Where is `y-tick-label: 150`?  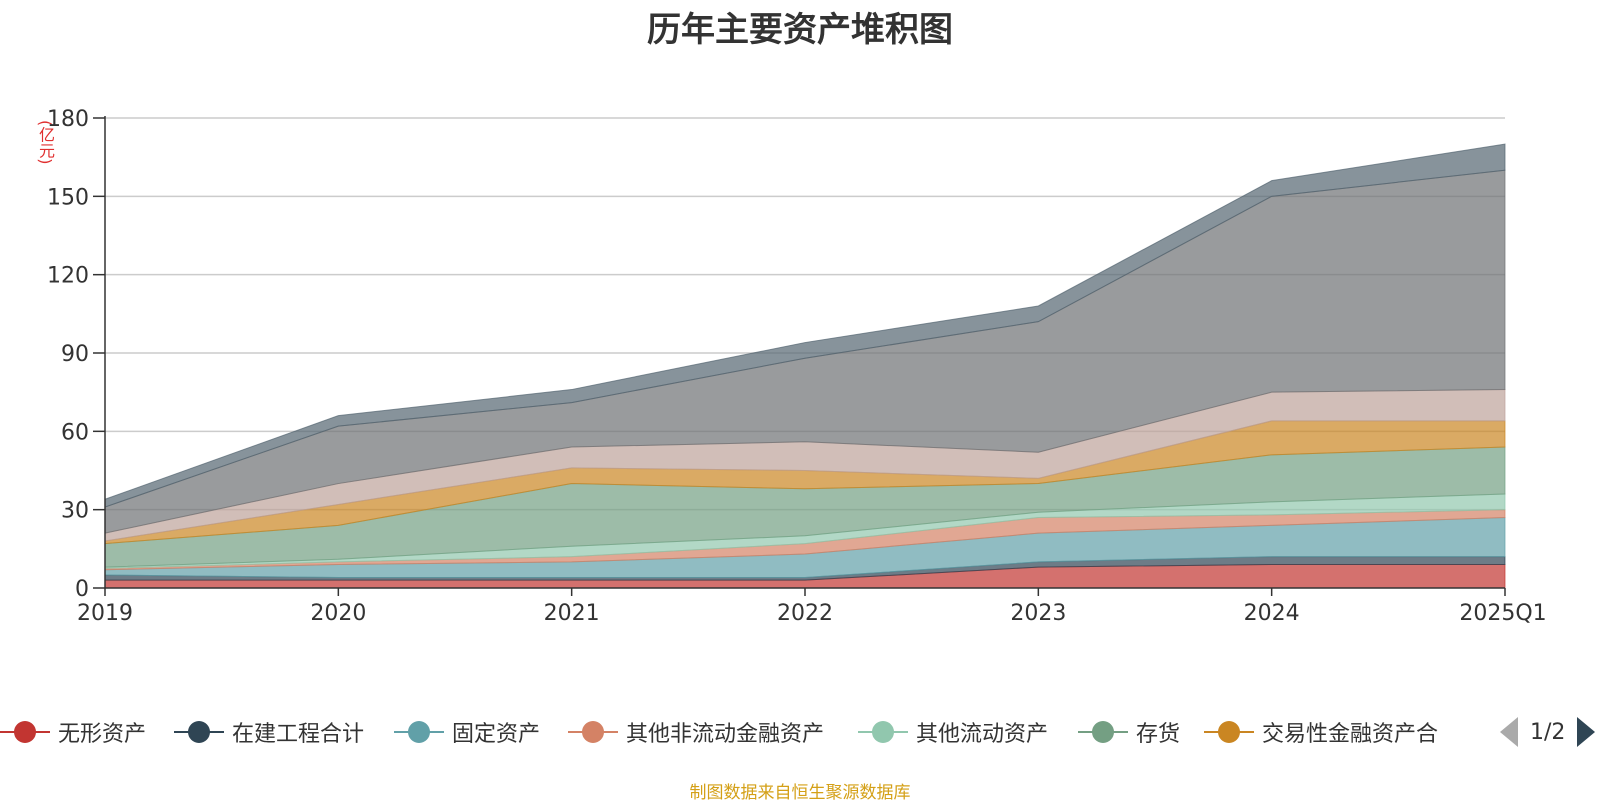 y-tick-label: 150 is located at coordinates (68, 197).